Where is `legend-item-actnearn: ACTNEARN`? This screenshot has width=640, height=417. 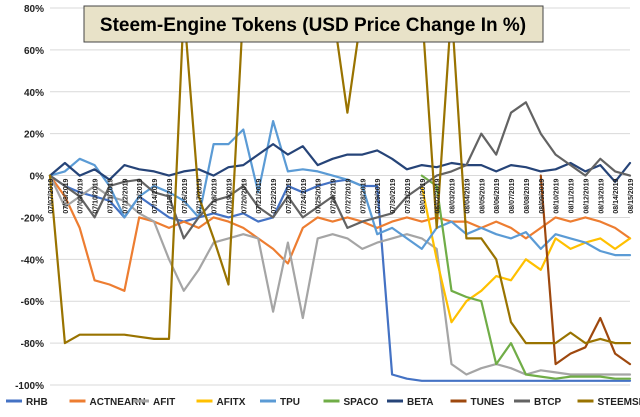
legend-item-actnearn: ACTNEARN is located at coordinates (107, 402).